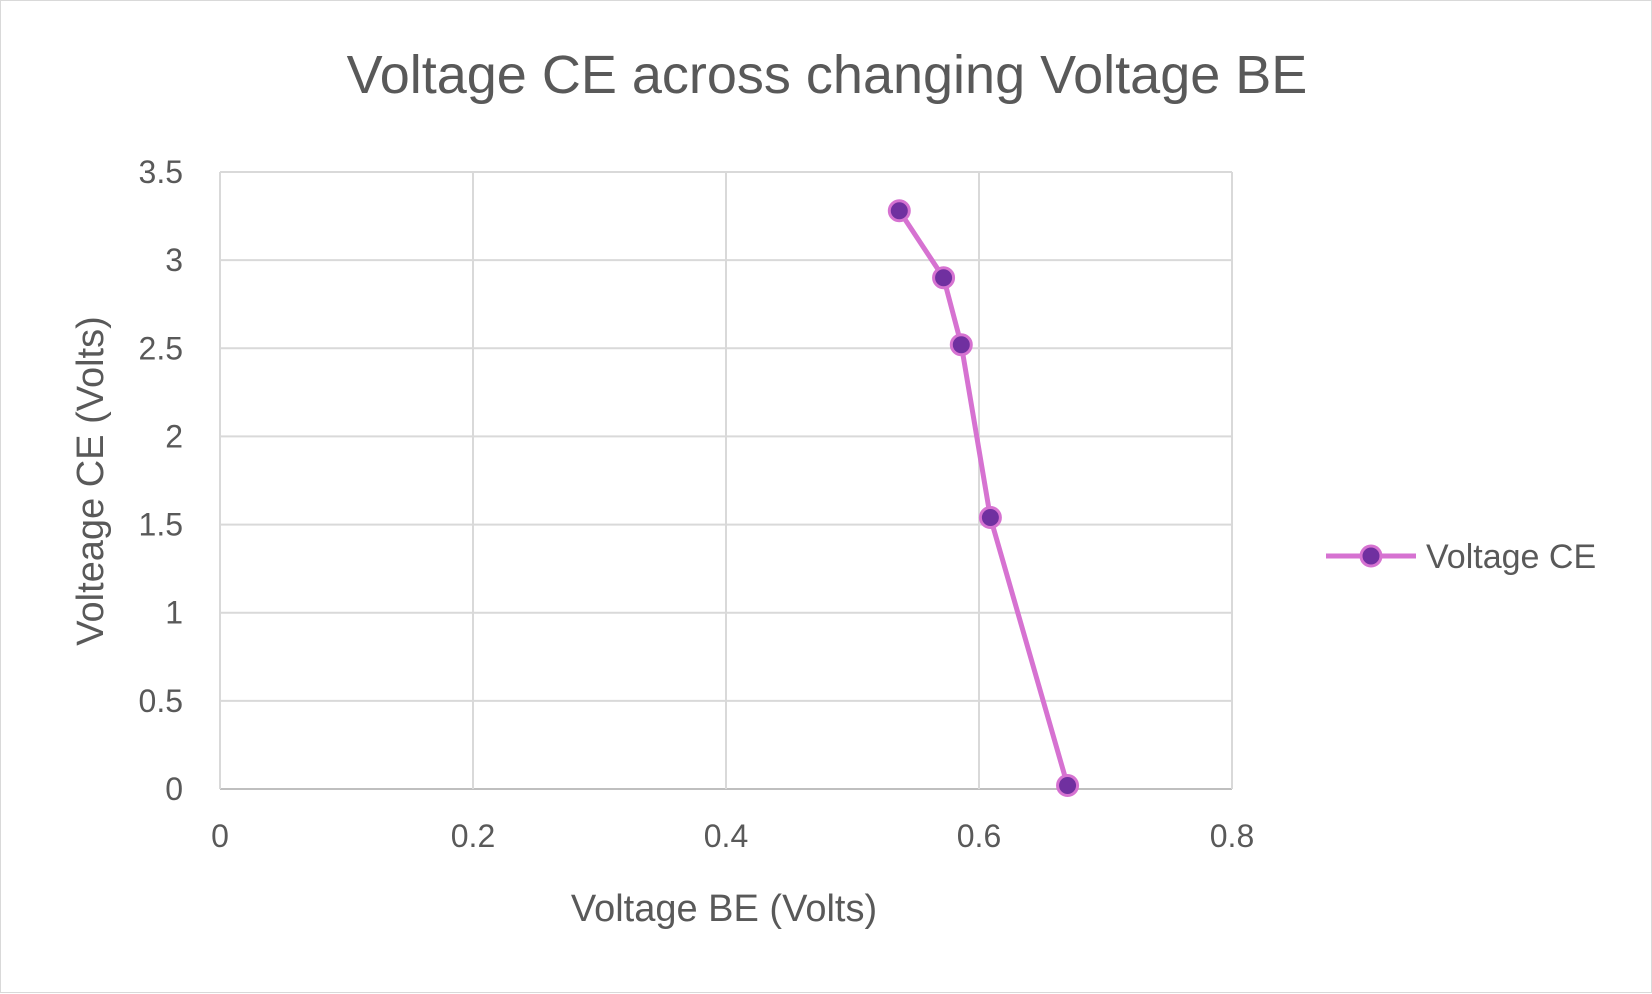  Describe the element at coordinates (174, 789) in the screenshot. I see `y-tick-label: 0` at that location.